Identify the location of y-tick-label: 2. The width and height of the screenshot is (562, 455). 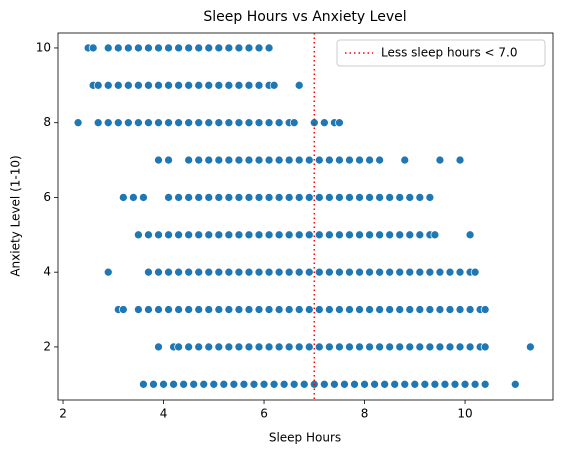
(47, 346).